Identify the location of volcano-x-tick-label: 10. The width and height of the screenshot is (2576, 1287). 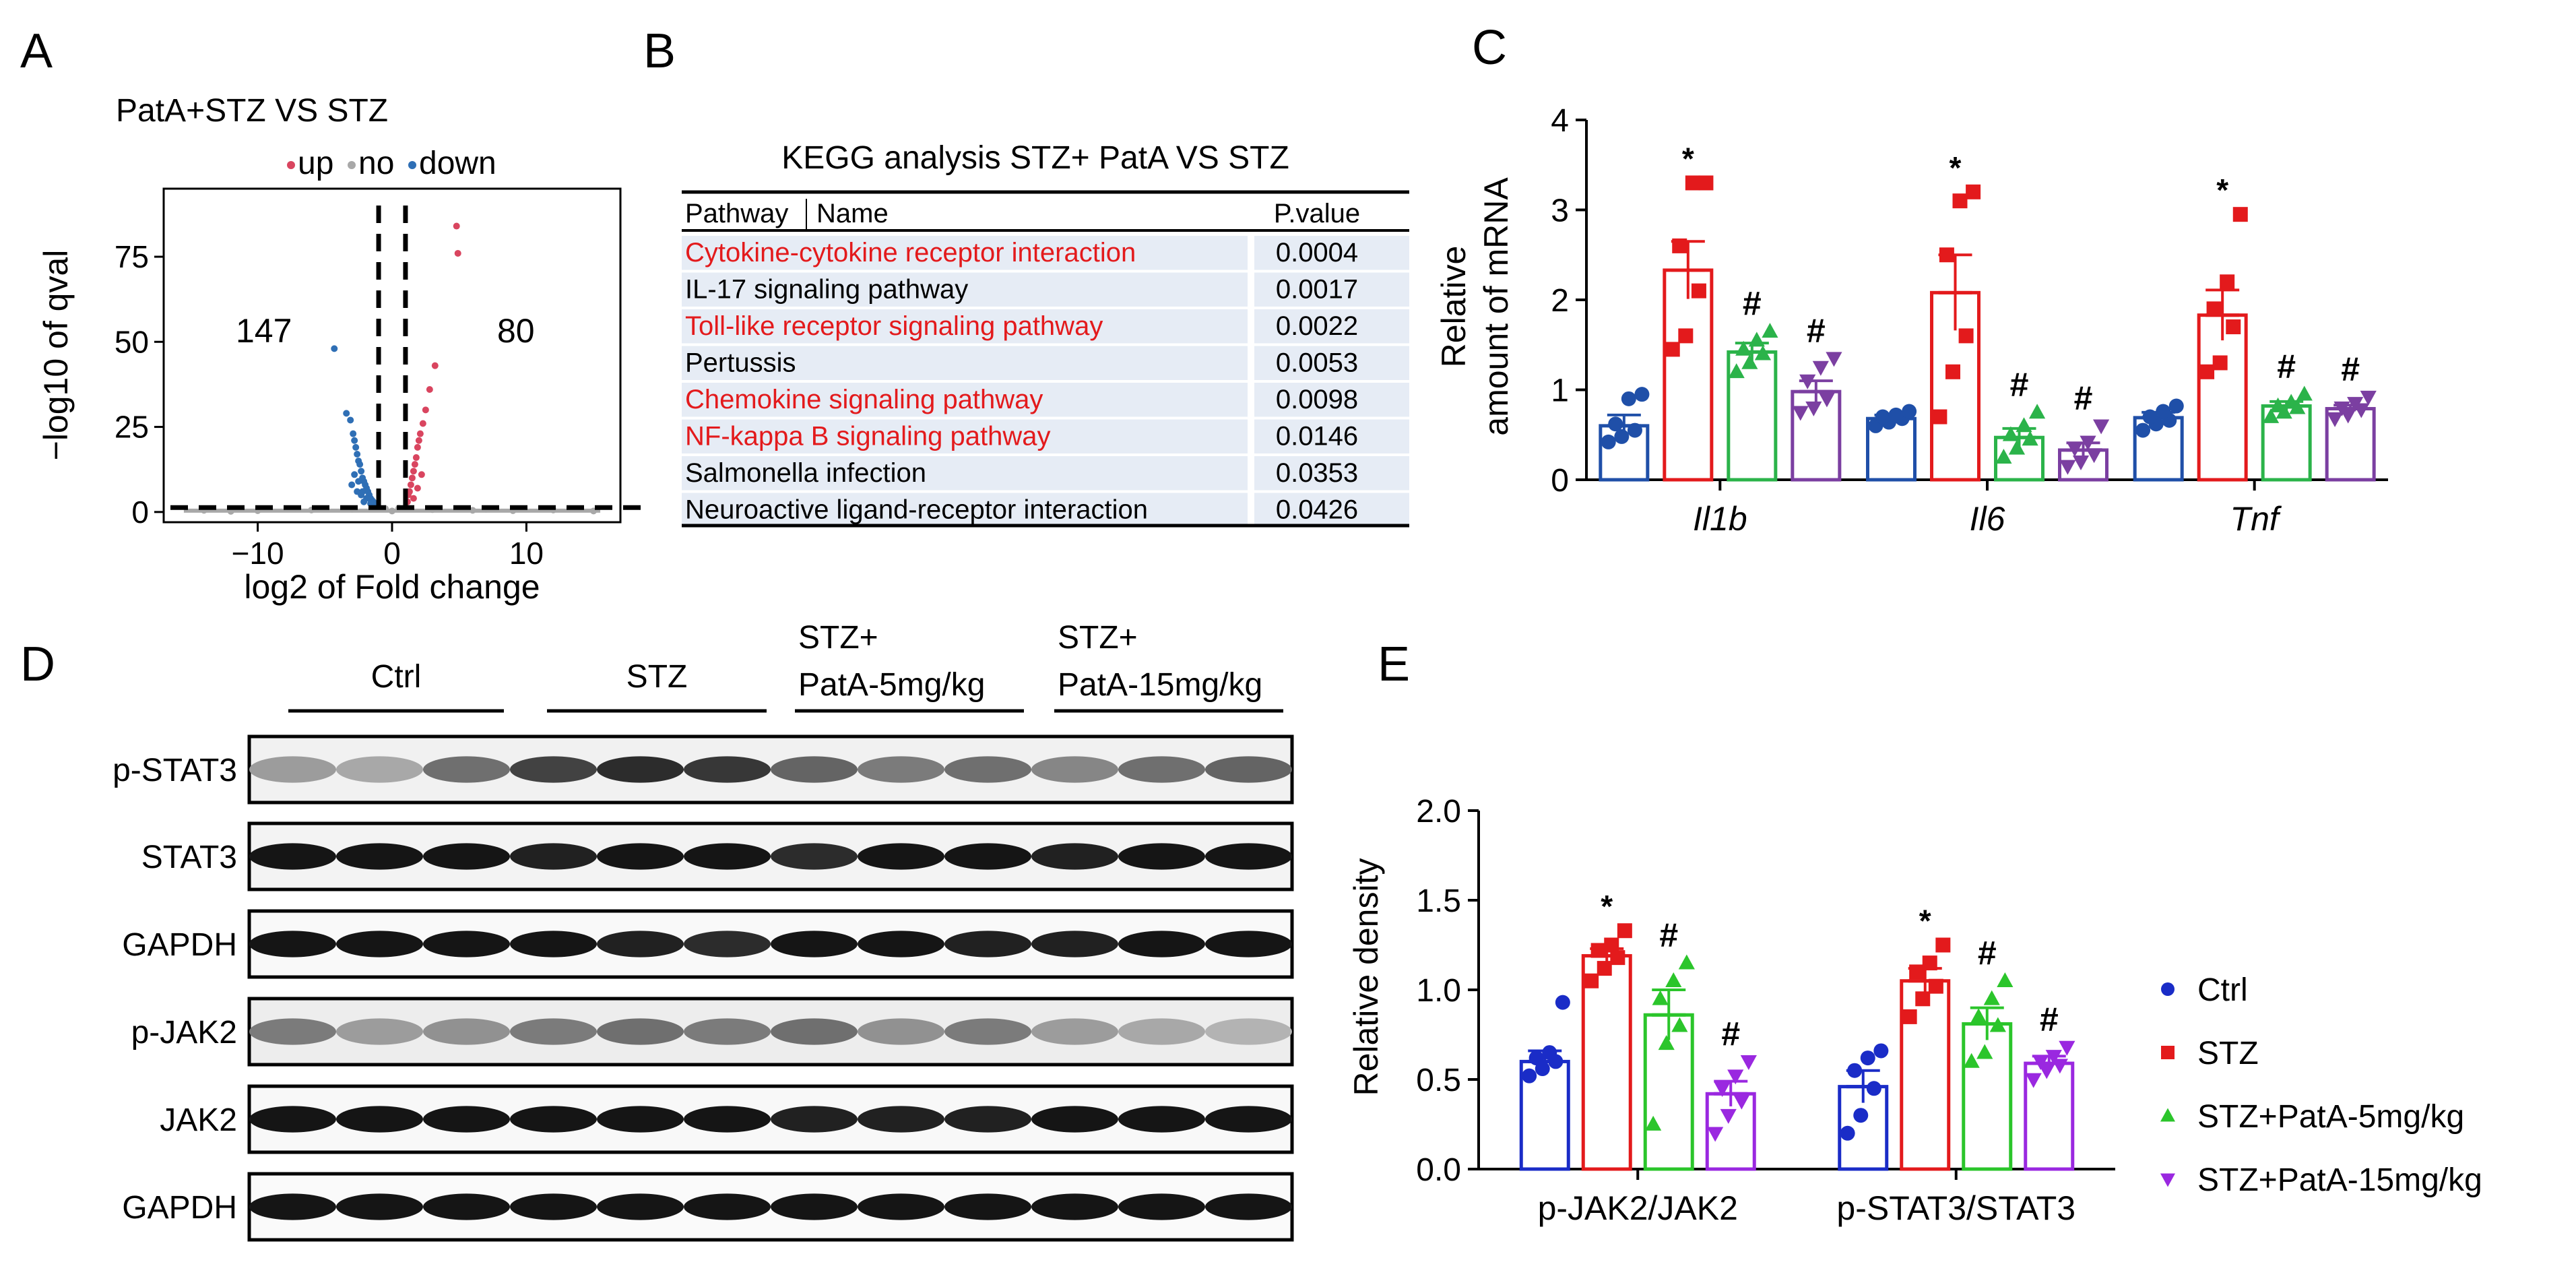
(526, 553).